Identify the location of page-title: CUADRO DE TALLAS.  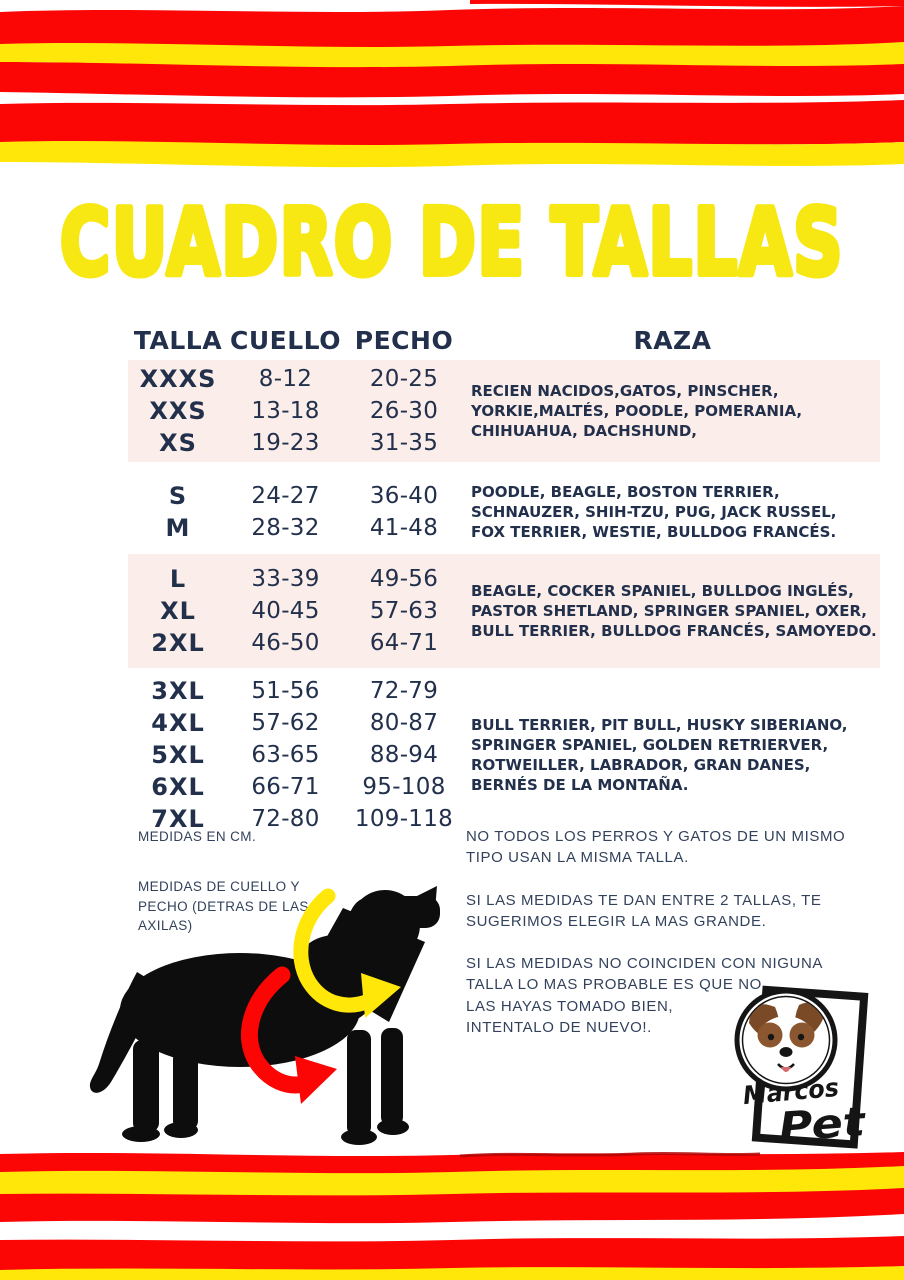
(452, 239).